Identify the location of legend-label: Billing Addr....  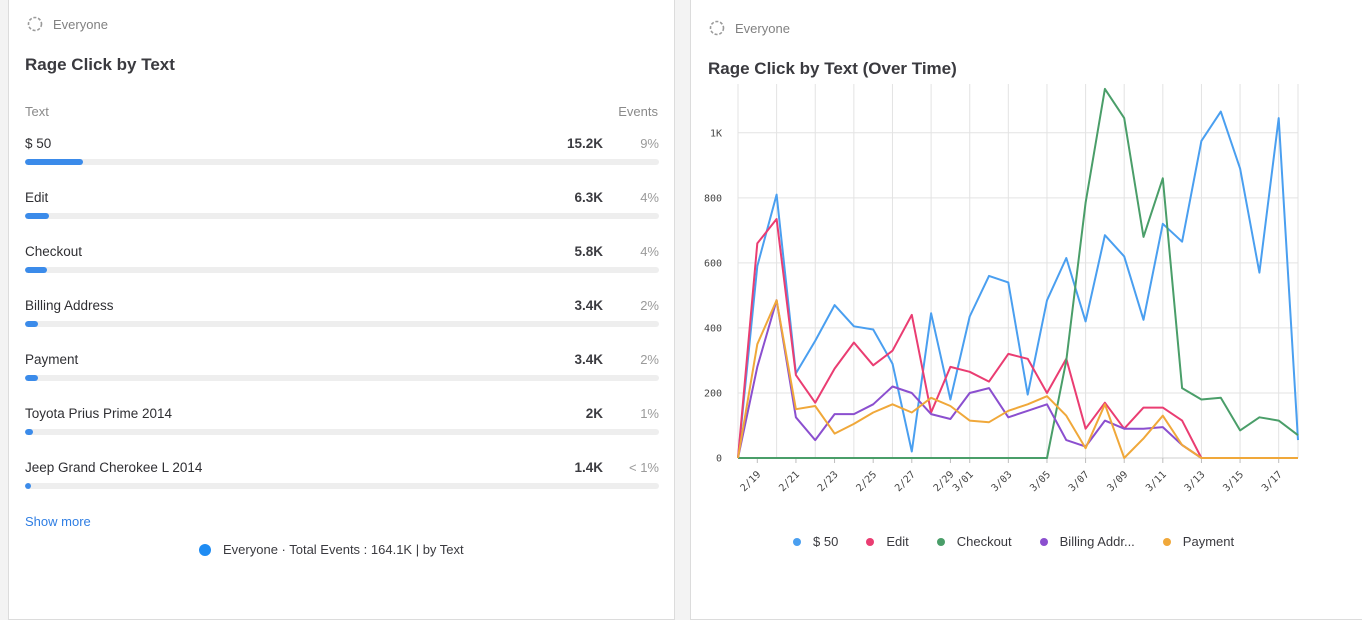
(1097, 541).